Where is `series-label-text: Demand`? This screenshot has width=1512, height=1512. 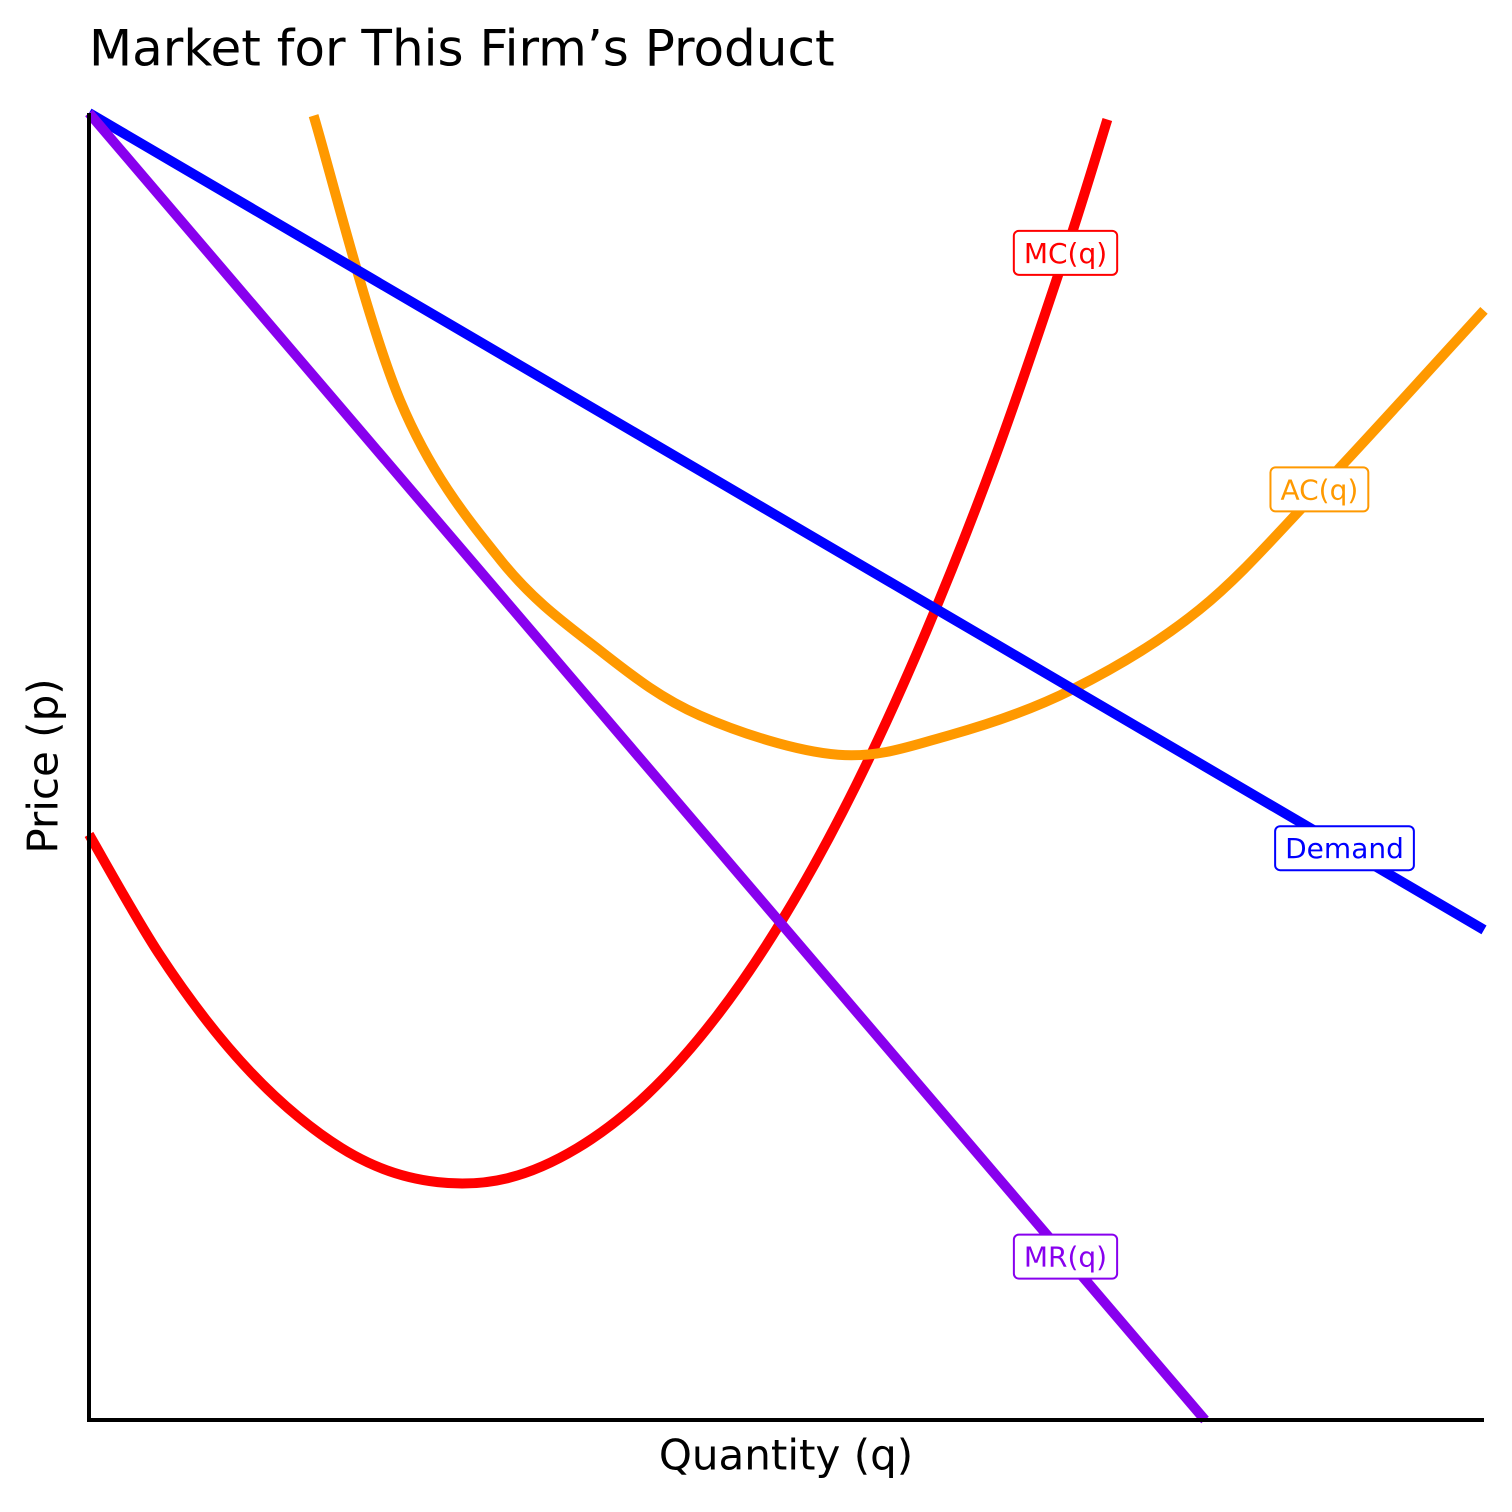
series-label-text: Demand is located at coordinates (1344, 848).